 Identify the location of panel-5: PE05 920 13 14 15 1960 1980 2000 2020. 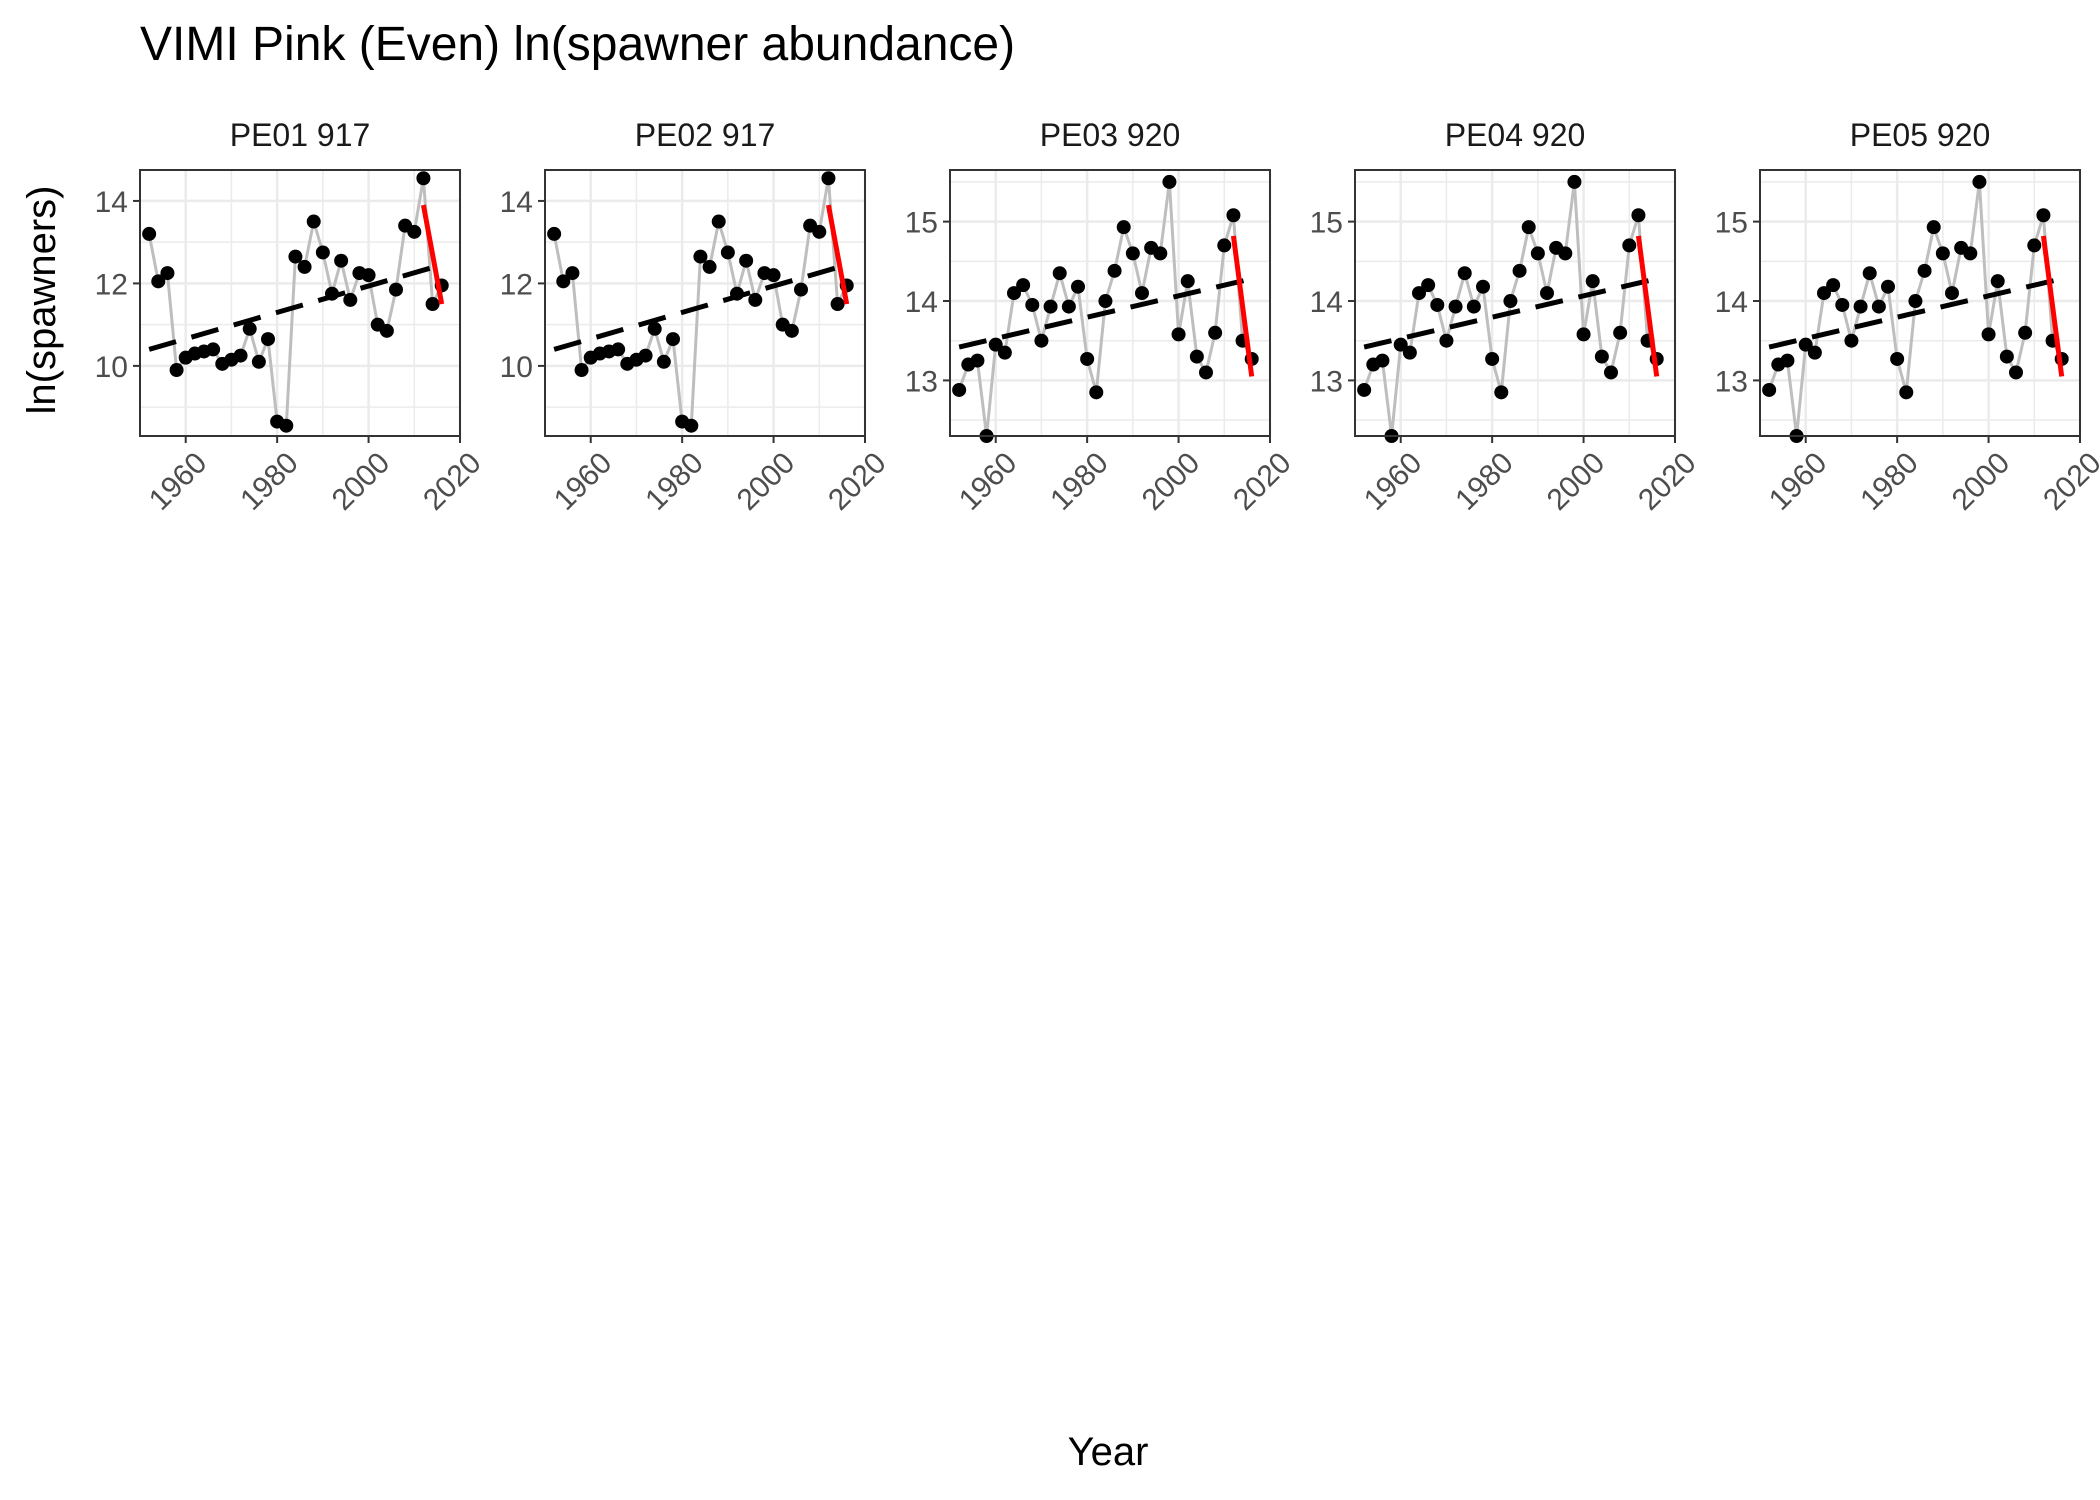
(1907, 317).